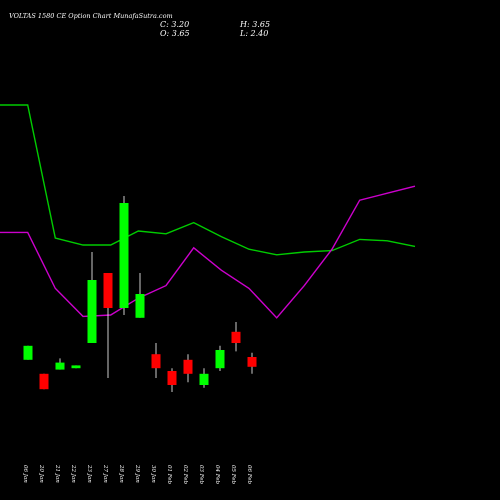 The height and width of the screenshot is (500, 500). Describe the element at coordinates (57, 473) in the screenshot. I see `x-tick-label: 21 Jan` at that location.